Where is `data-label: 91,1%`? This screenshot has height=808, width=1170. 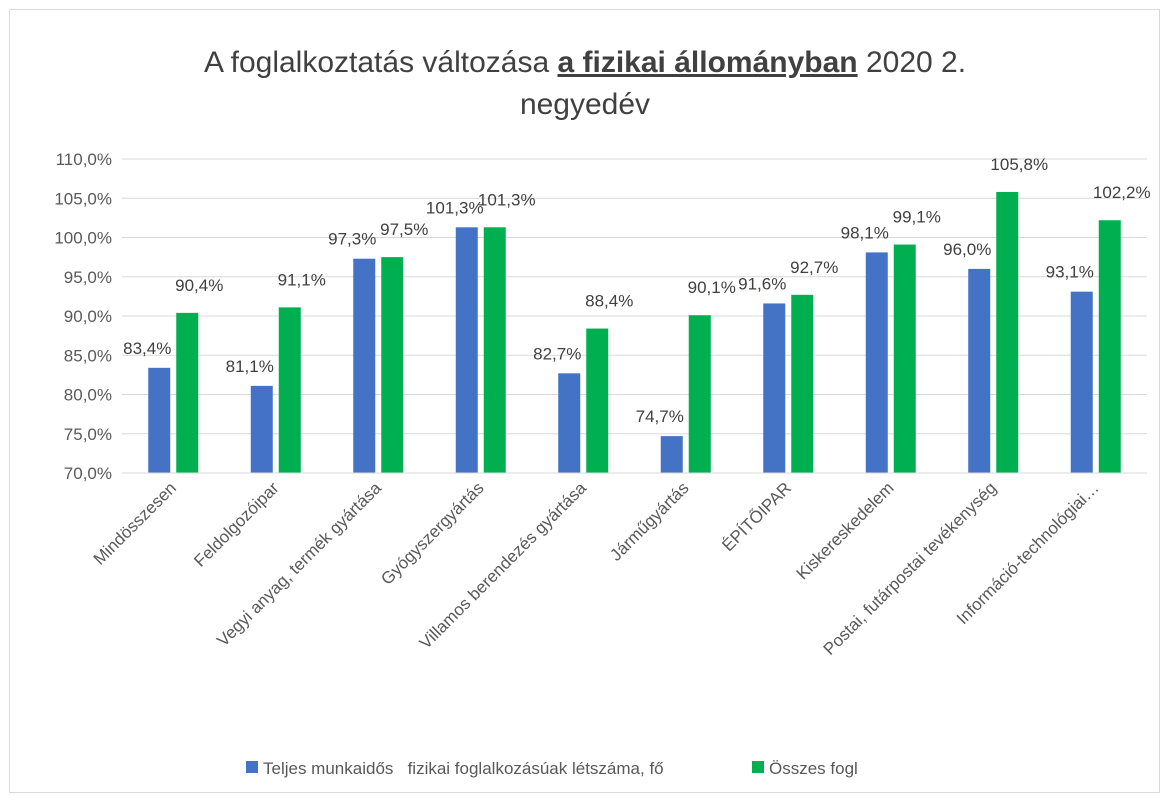
data-label: 91,1% is located at coordinates (302, 279).